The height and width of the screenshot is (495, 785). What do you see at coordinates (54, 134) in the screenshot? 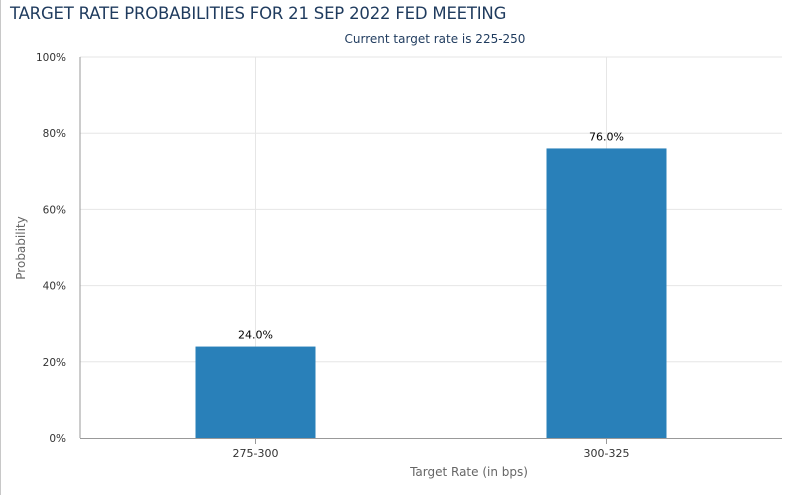
I see `y-tick-label: 80%` at bounding box center [54, 134].